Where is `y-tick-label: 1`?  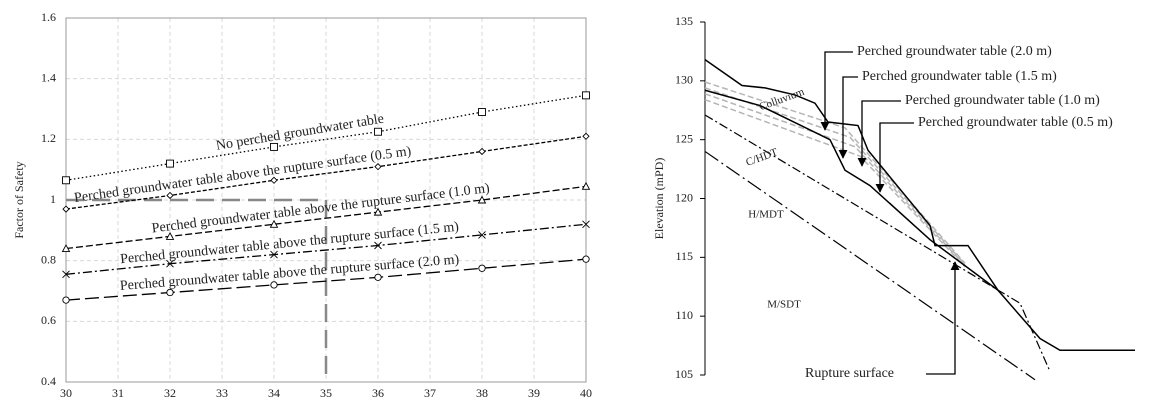
y-tick-label: 1 is located at coordinates (53, 199).